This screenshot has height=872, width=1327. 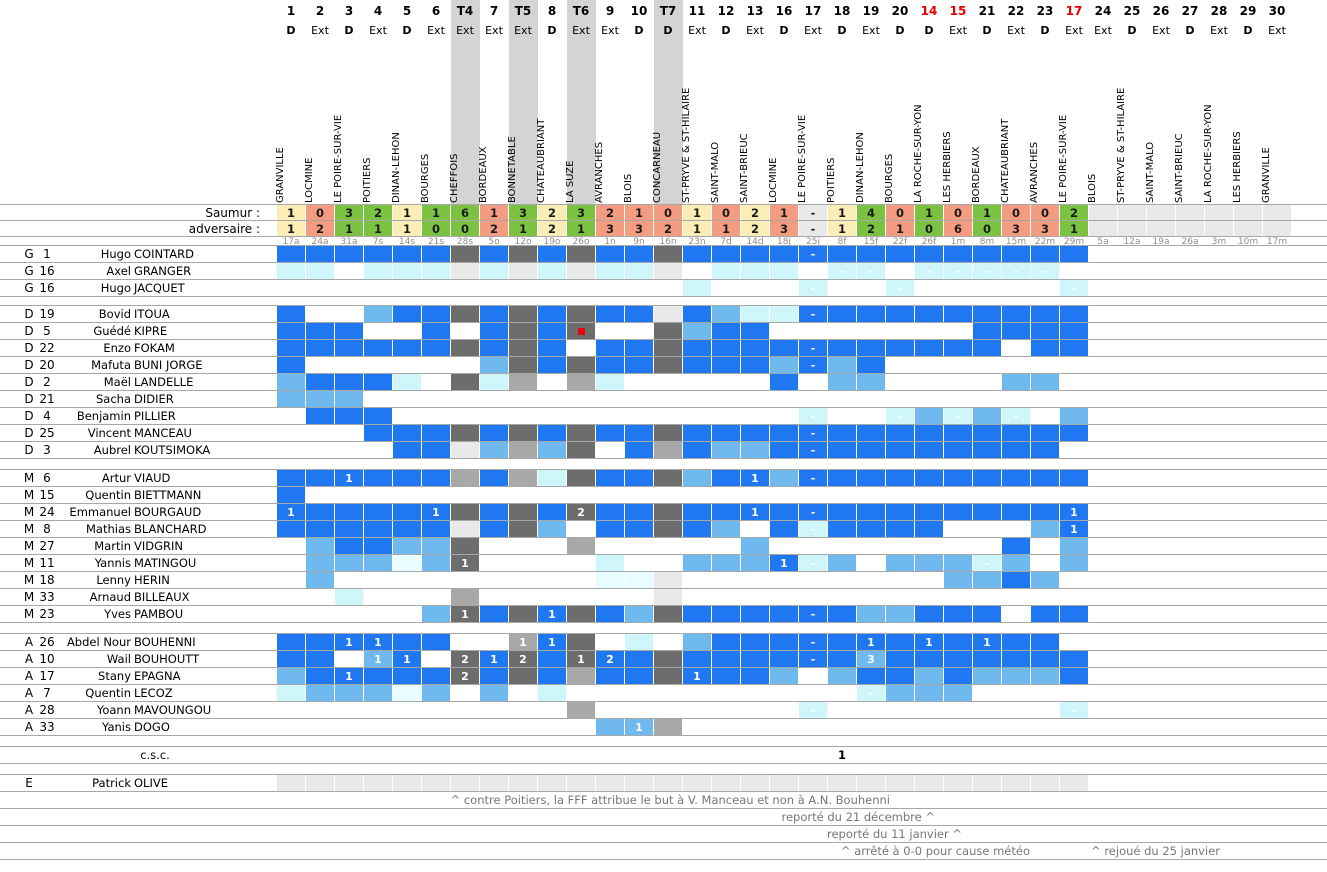 What do you see at coordinates (291, 11) in the screenshot?
I see `match-number: 1` at bounding box center [291, 11].